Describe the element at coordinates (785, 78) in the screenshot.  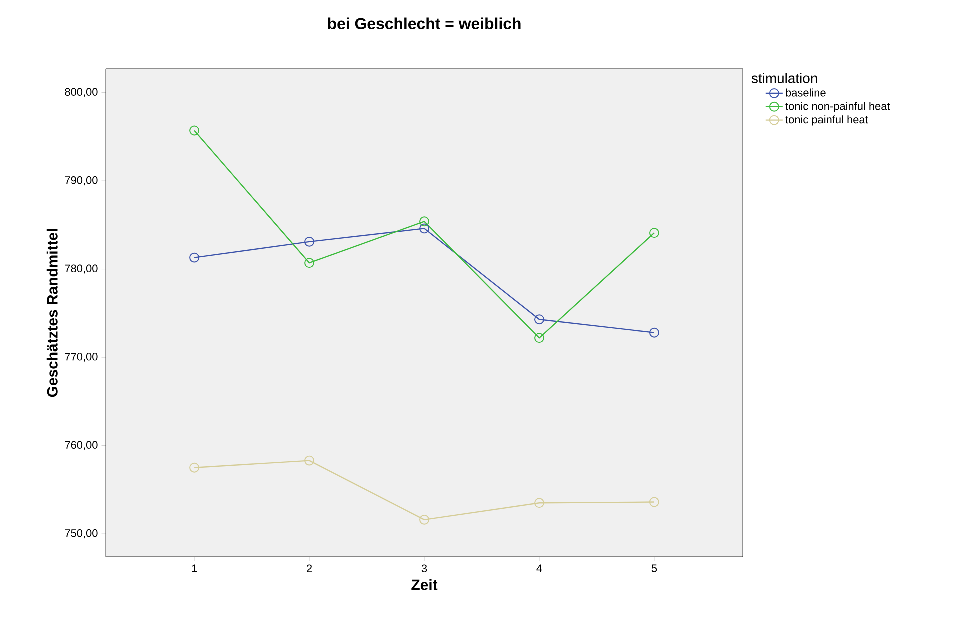
I see `legend-title: stimulation` at that location.